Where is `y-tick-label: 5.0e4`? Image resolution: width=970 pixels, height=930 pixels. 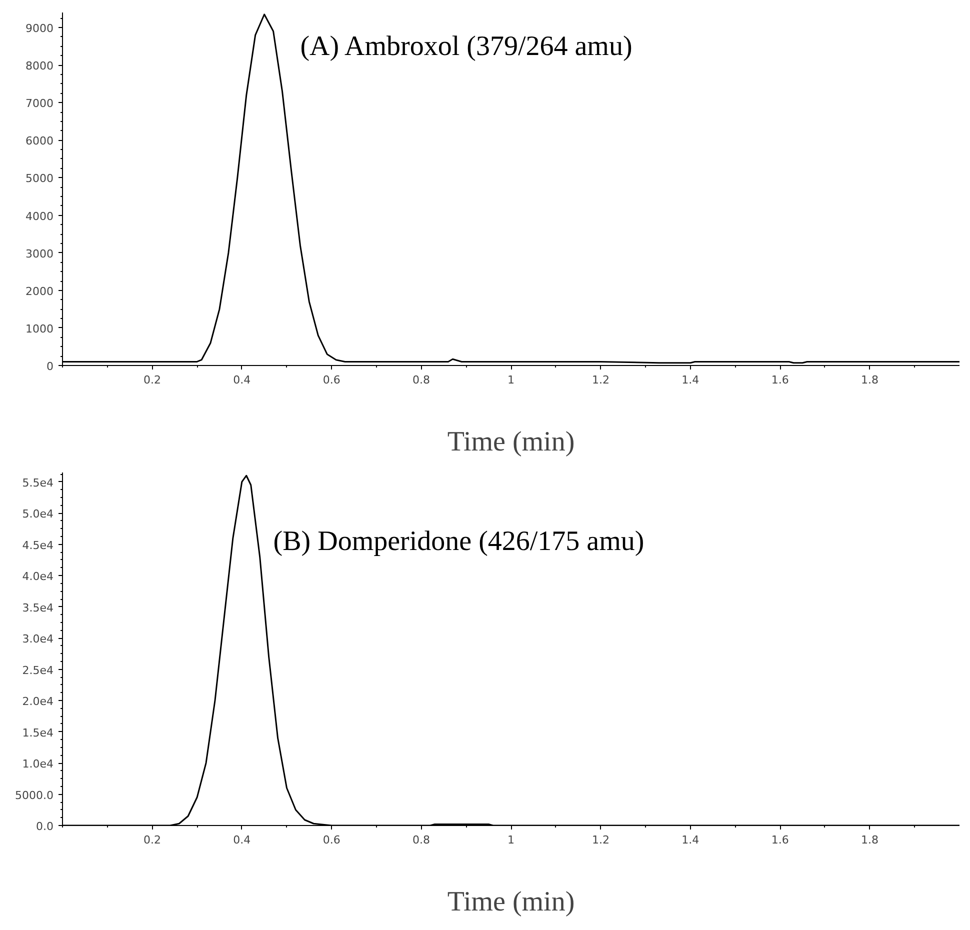 y-tick-label: 5.0e4 is located at coordinates (38, 514).